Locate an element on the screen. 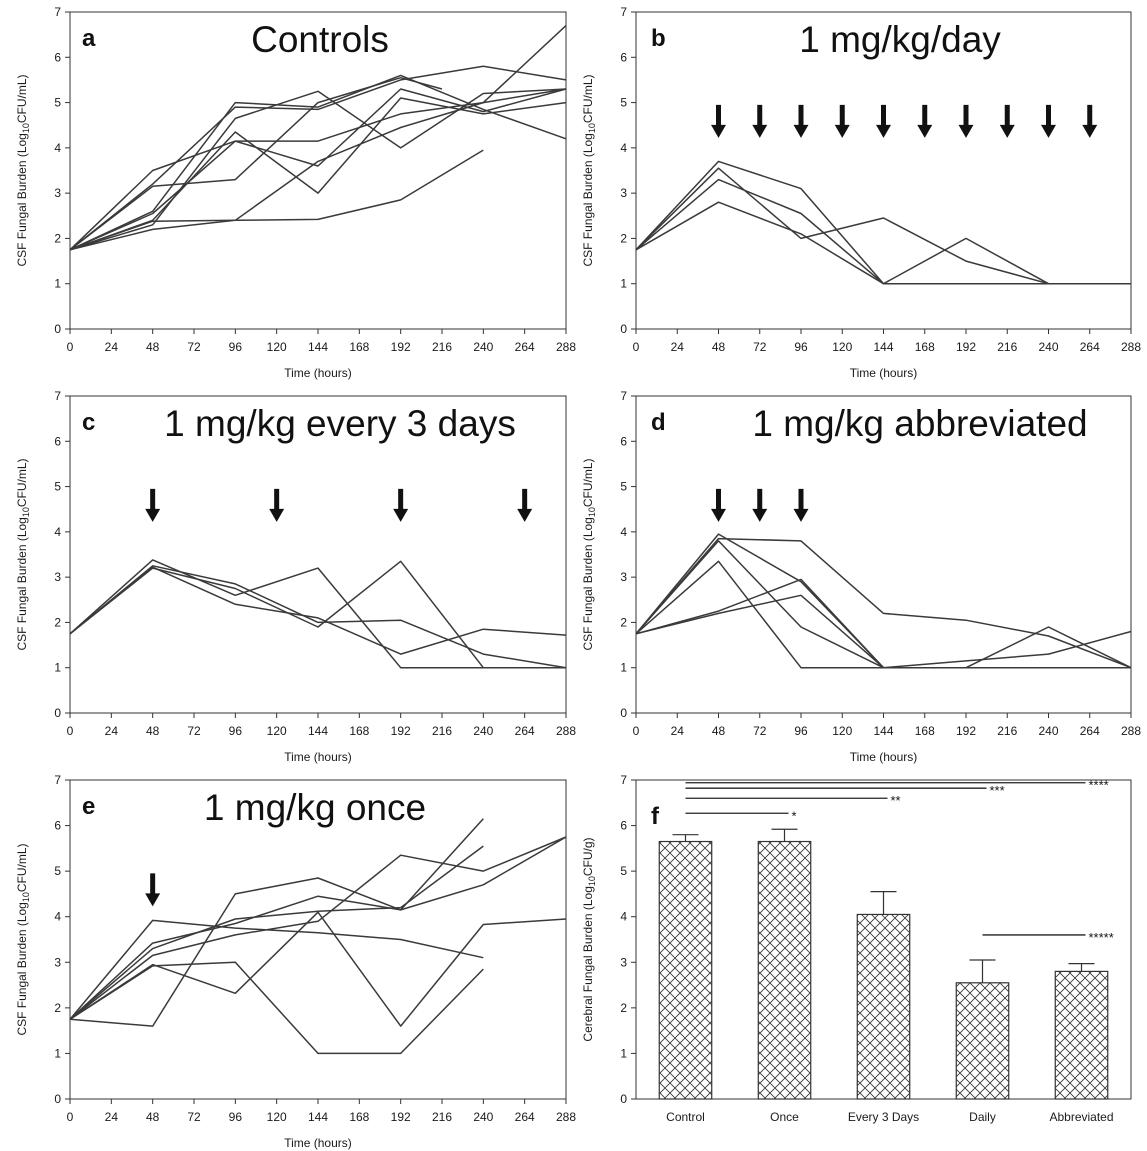  significance-label: *** is located at coordinates (997, 790).